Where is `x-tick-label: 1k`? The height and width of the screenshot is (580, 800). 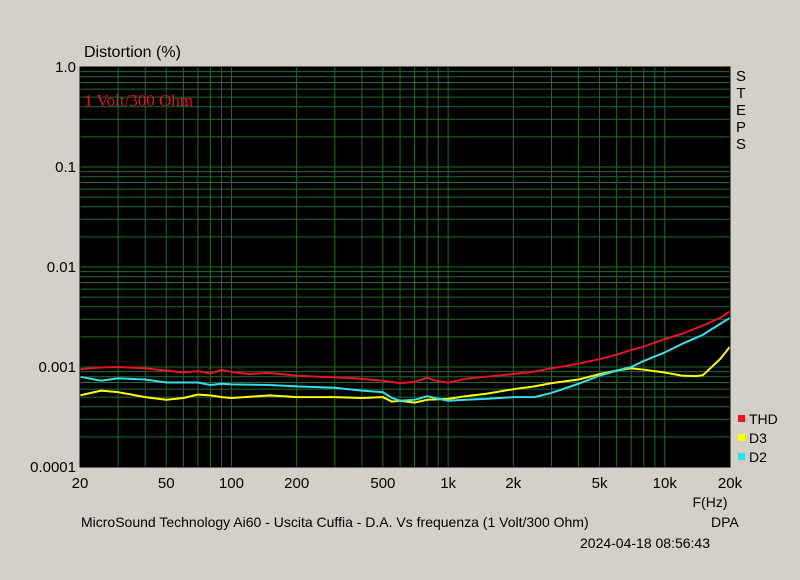 x-tick-label: 1k is located at coordinates (448, 483).